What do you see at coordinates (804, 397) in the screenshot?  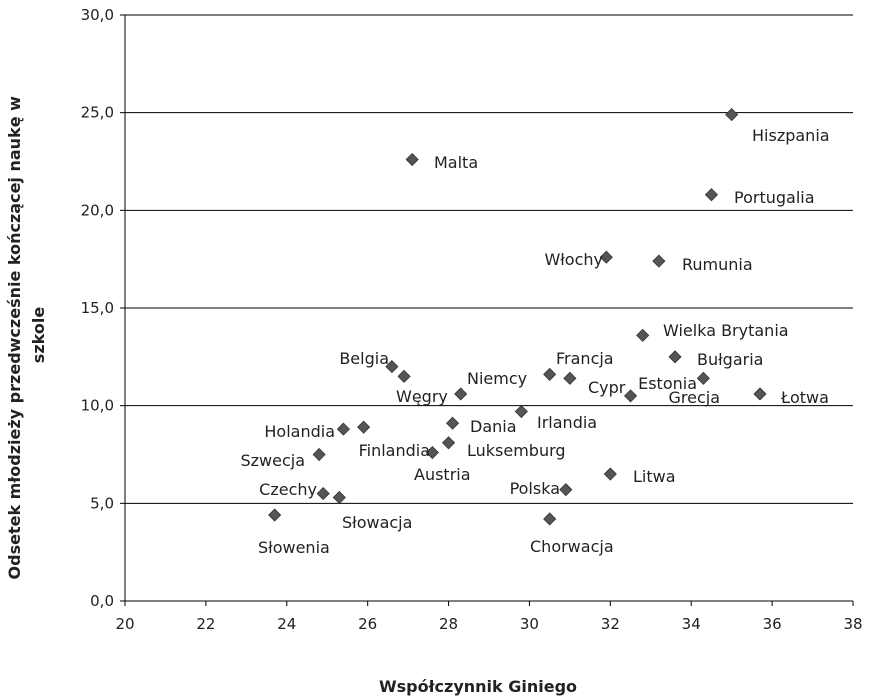 I see `point-label-13: Łotwa` at bounding box center [804, 397].